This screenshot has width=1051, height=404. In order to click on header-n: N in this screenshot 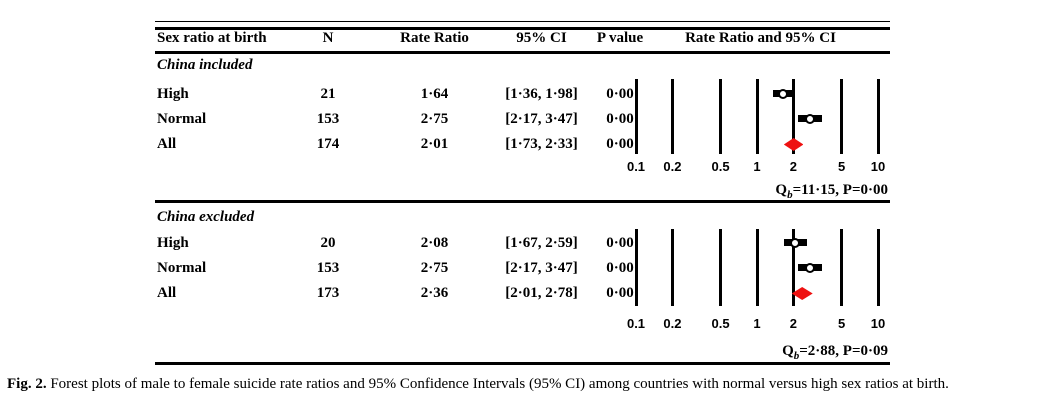, I will do `click(328, 38)`.